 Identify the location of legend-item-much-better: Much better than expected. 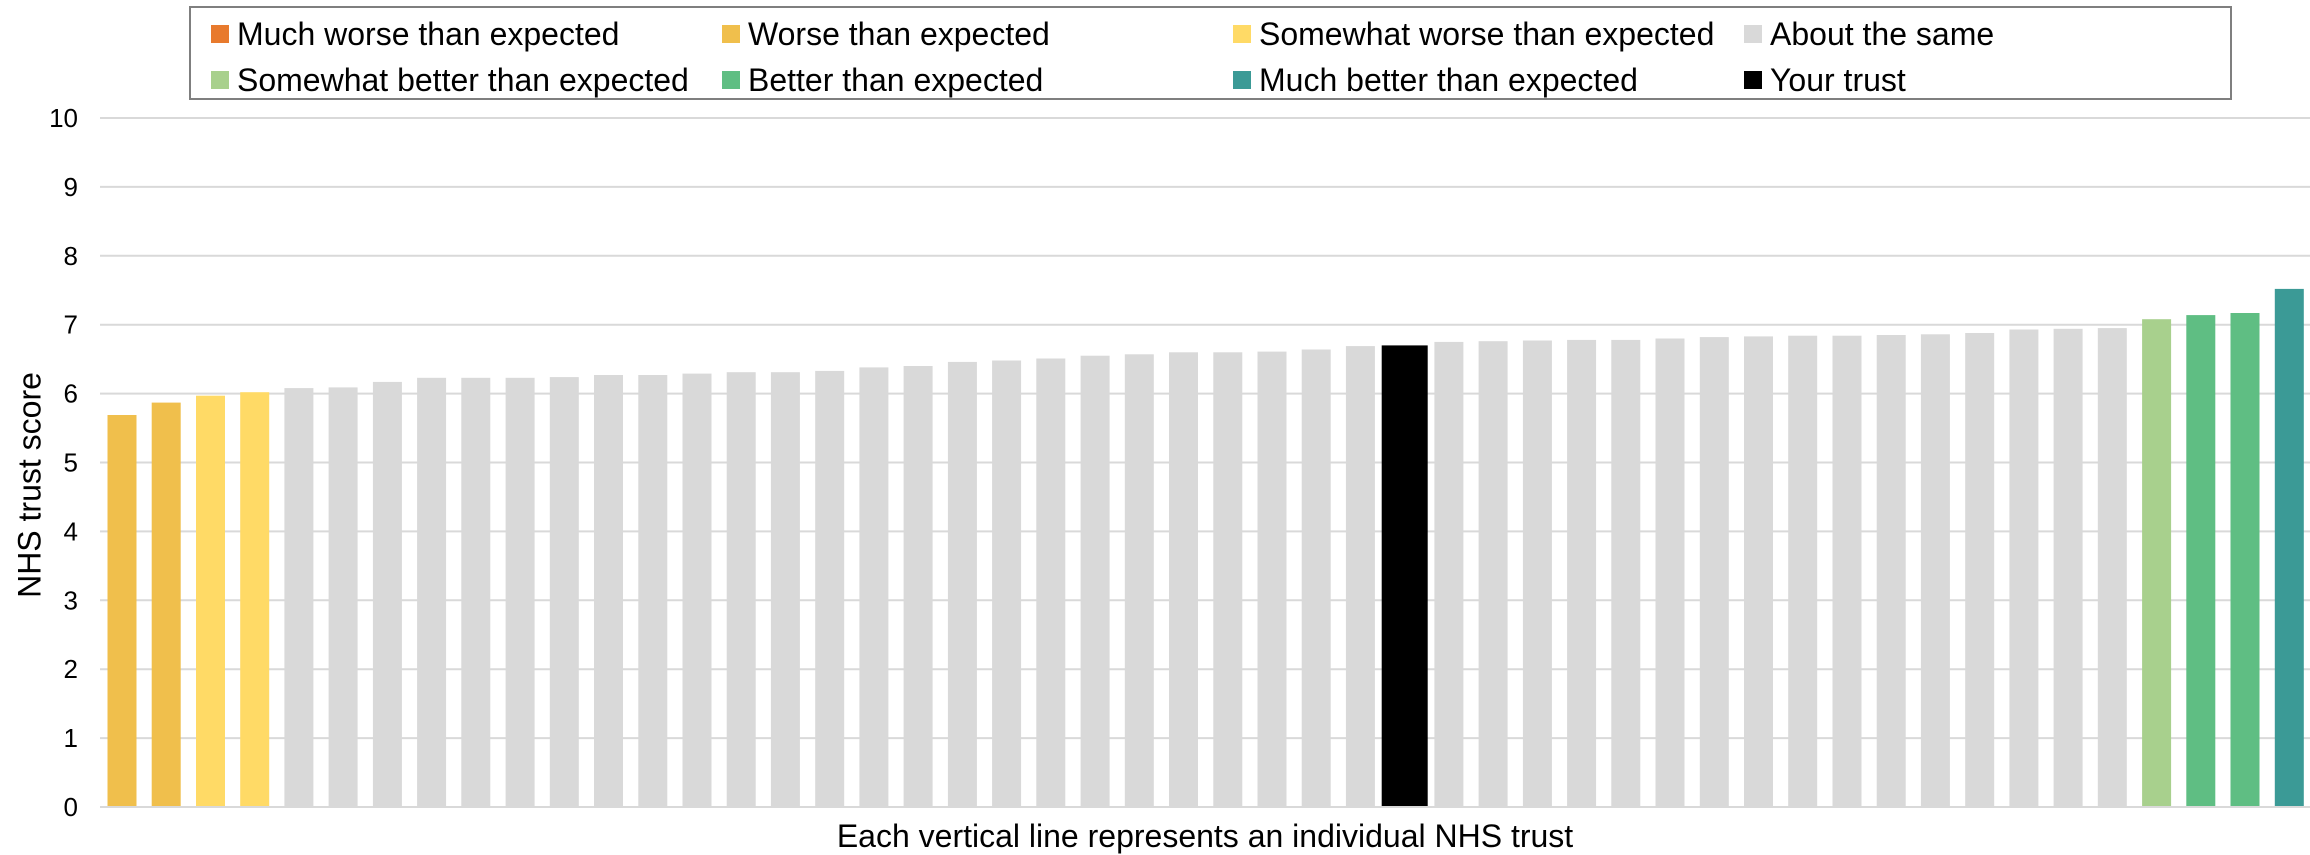
(1435, 80).